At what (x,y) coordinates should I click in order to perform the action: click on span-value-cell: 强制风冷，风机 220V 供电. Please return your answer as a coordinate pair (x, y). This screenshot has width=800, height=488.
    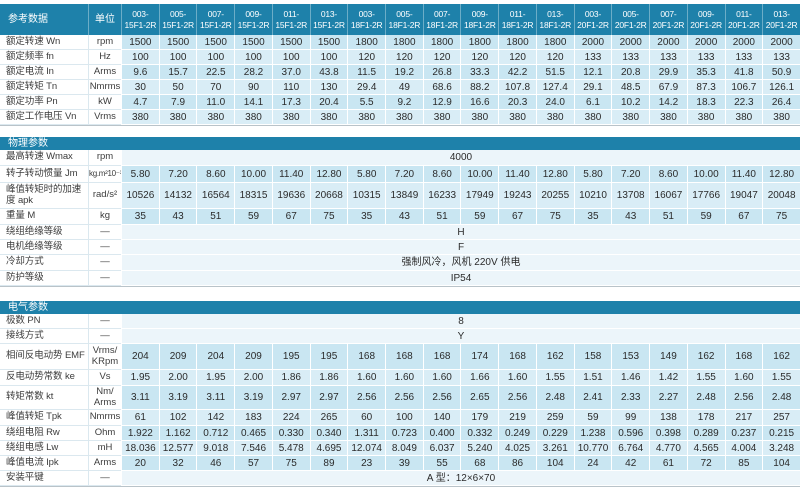
    Looking at the image, I should click on (460, 263).